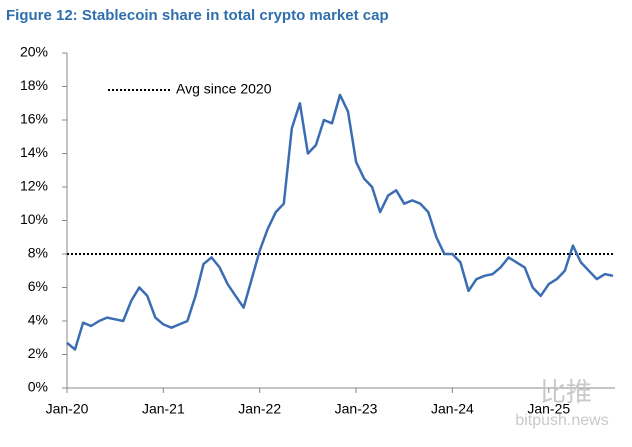  I want to click on x-tick-label: Jan-20, so click(67, 409).